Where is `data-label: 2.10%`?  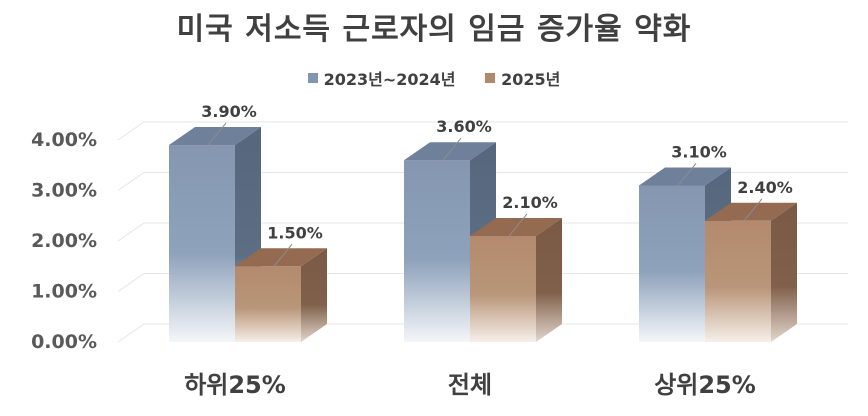 data-label: 2.10% is located at coordinates (530, 202).